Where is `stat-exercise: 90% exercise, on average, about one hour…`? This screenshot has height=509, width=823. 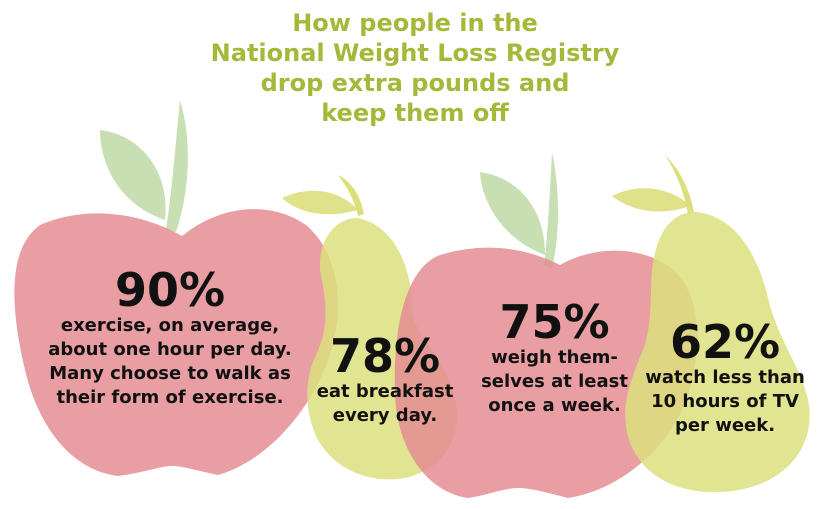
stat-exercise: 90% exercise, on average, about one hour… is located at coordinates (170, 338).